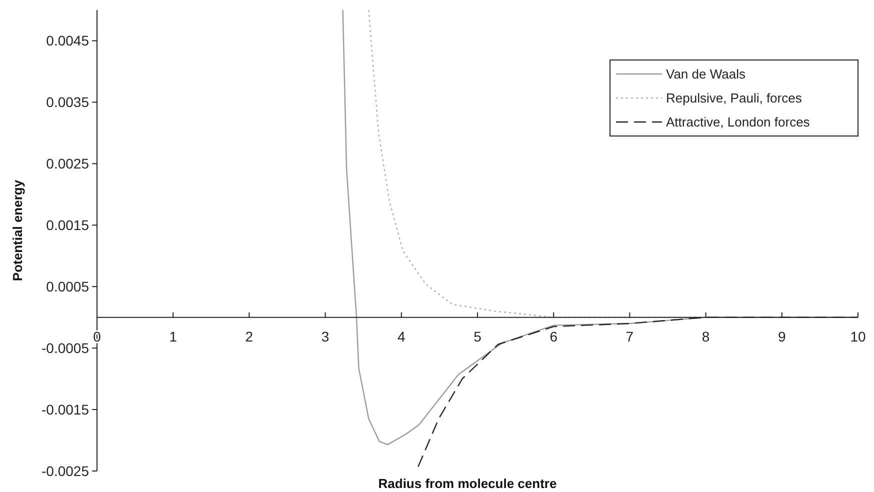  I want to click on y-tick-label: -0.0025, so click(66, 470).